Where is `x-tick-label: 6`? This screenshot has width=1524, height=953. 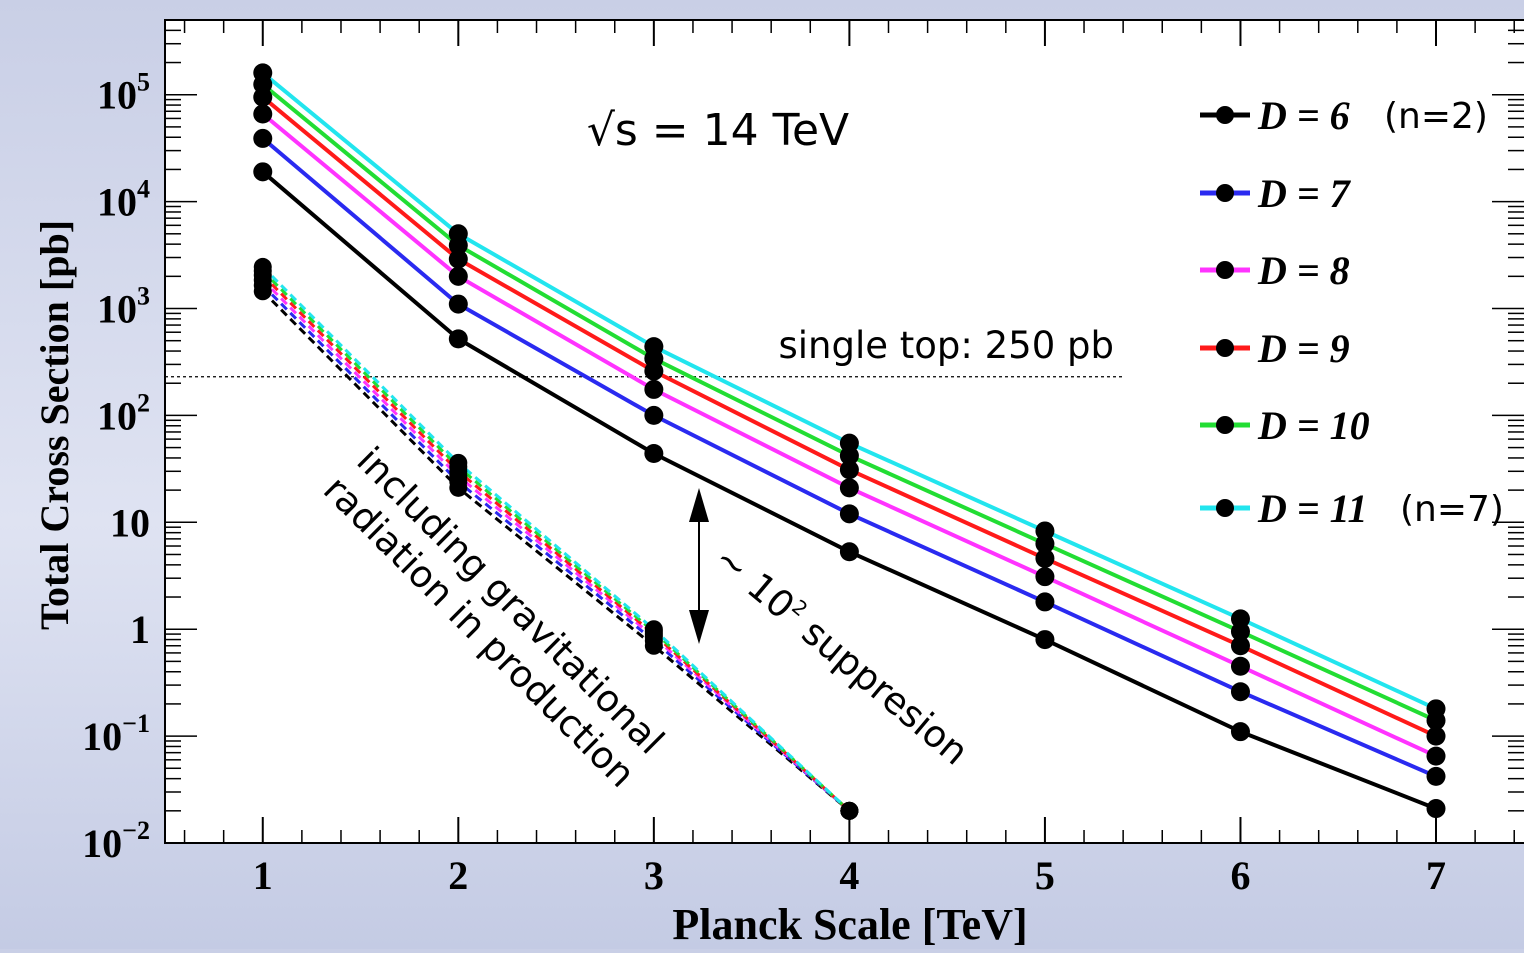
x-tick-label: 6 is located at coordinates (1240, 875).